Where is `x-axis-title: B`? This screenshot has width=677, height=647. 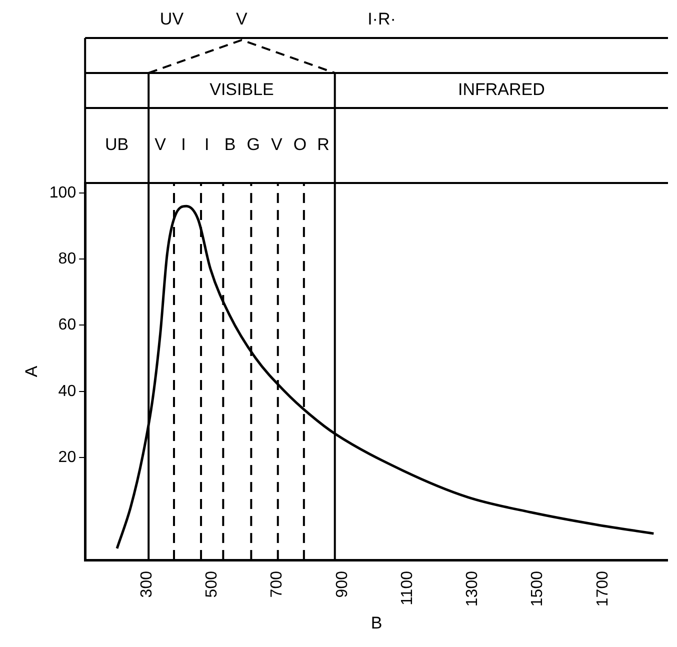 x-axis-title: B is located at coordinates (376, 622).